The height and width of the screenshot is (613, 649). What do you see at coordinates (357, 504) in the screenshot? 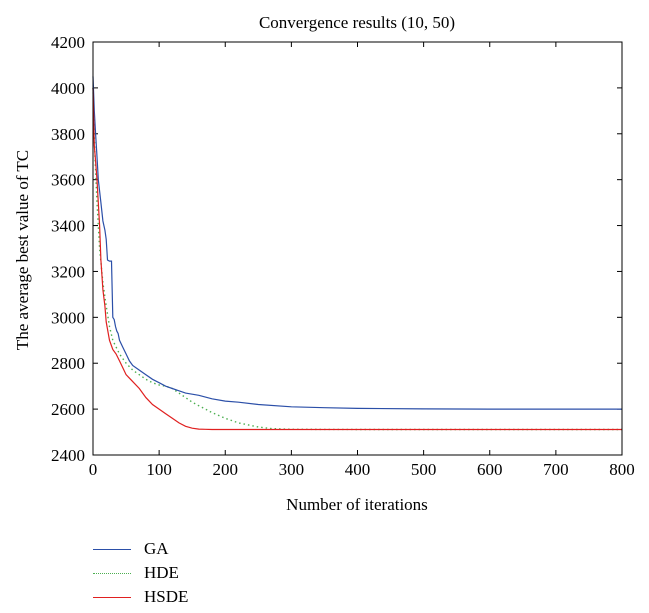
I see `x-axis-label: Number of iterations` at bounding box center [357, 504].